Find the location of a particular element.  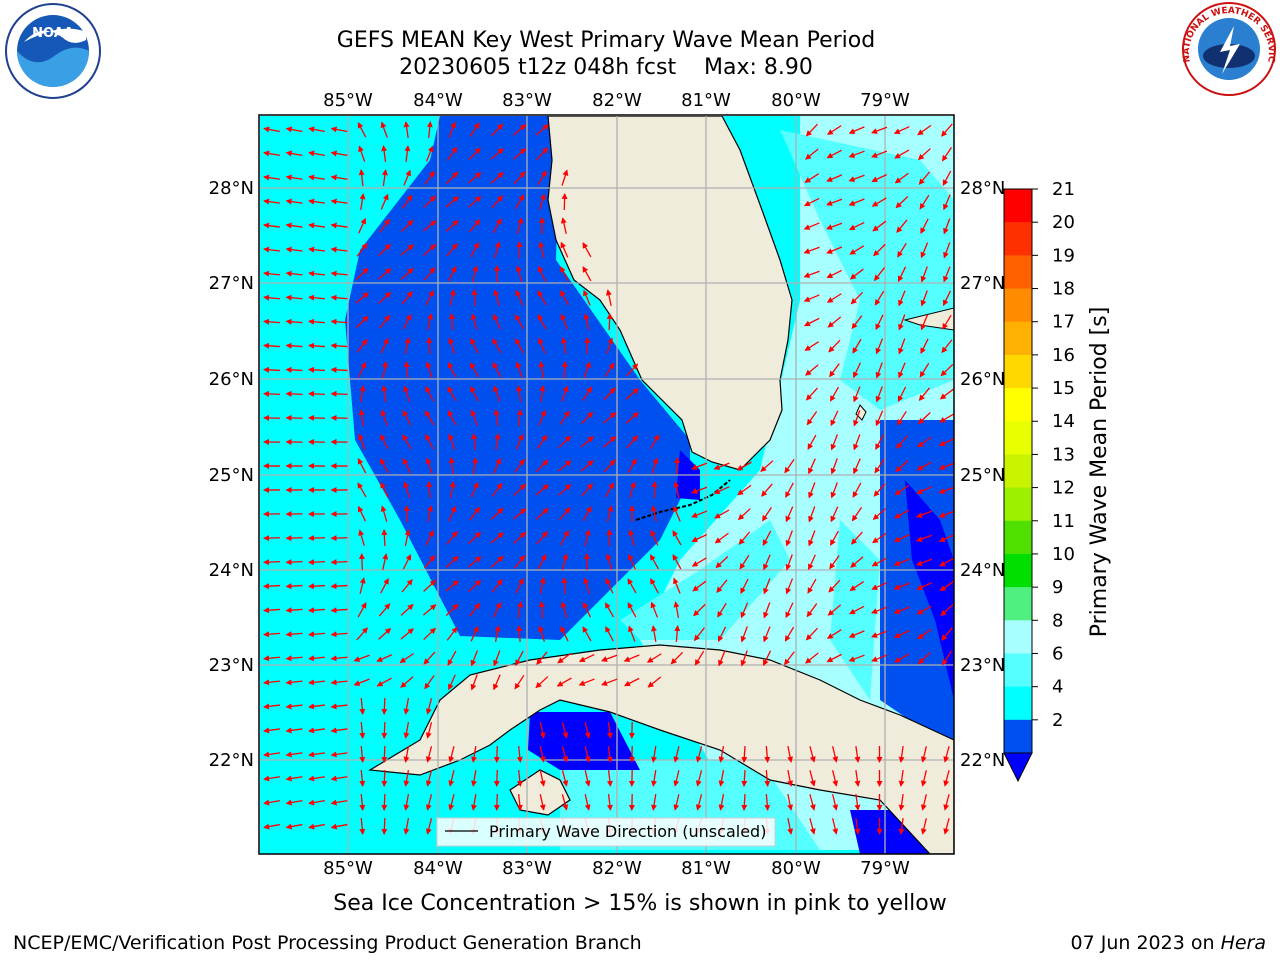

colorbar-tick-label: 9 is located at coordinates (1057, 587).